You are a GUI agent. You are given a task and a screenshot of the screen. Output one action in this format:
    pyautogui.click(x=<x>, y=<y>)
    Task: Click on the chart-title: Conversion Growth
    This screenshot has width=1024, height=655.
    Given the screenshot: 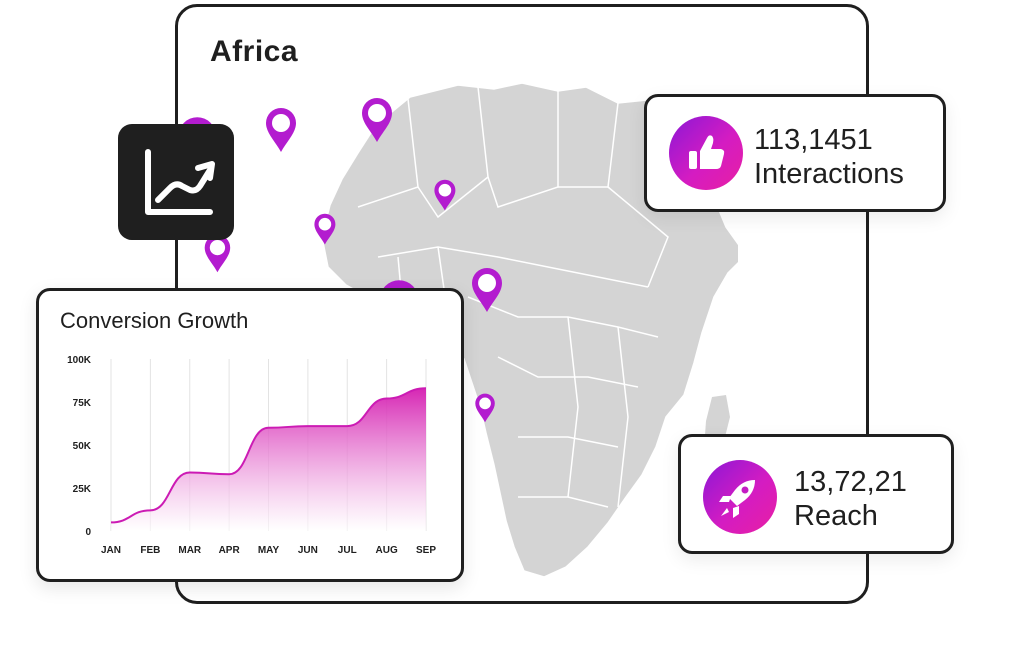 What is the action you would take?
    pyautogui.click(x=154, y=320)
    